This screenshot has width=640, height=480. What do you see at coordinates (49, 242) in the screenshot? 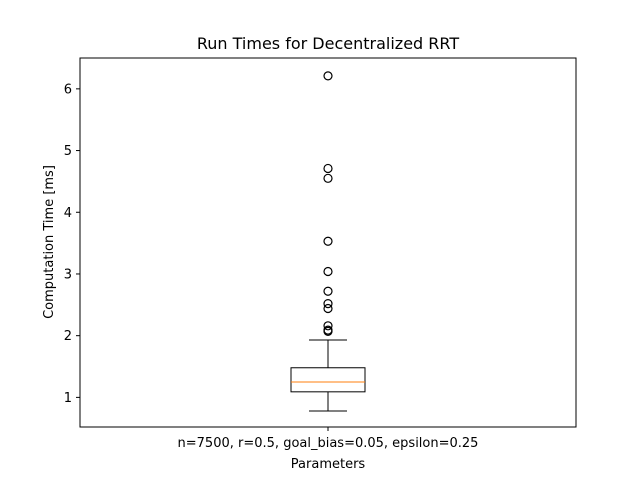
I see `y-axis-label: Computation Time [ms]` at bounding box center [49, 242].